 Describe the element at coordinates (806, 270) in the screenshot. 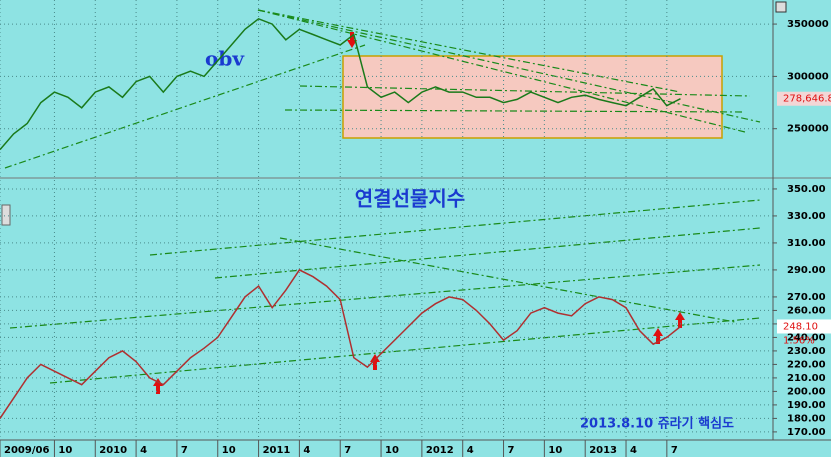

I see `y-tick-label: 290.00` at that location.